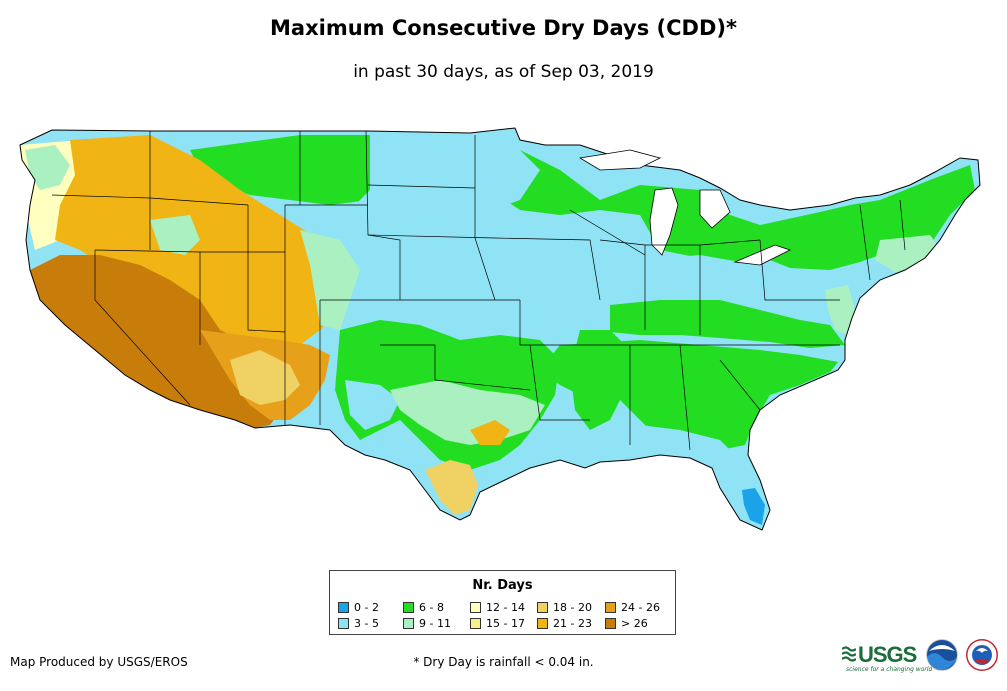 This screenshot has height=691, width=1007. Describe the element at coordinates (47, 167) in the screenshot. I see `region-mint-pnw` at that location.